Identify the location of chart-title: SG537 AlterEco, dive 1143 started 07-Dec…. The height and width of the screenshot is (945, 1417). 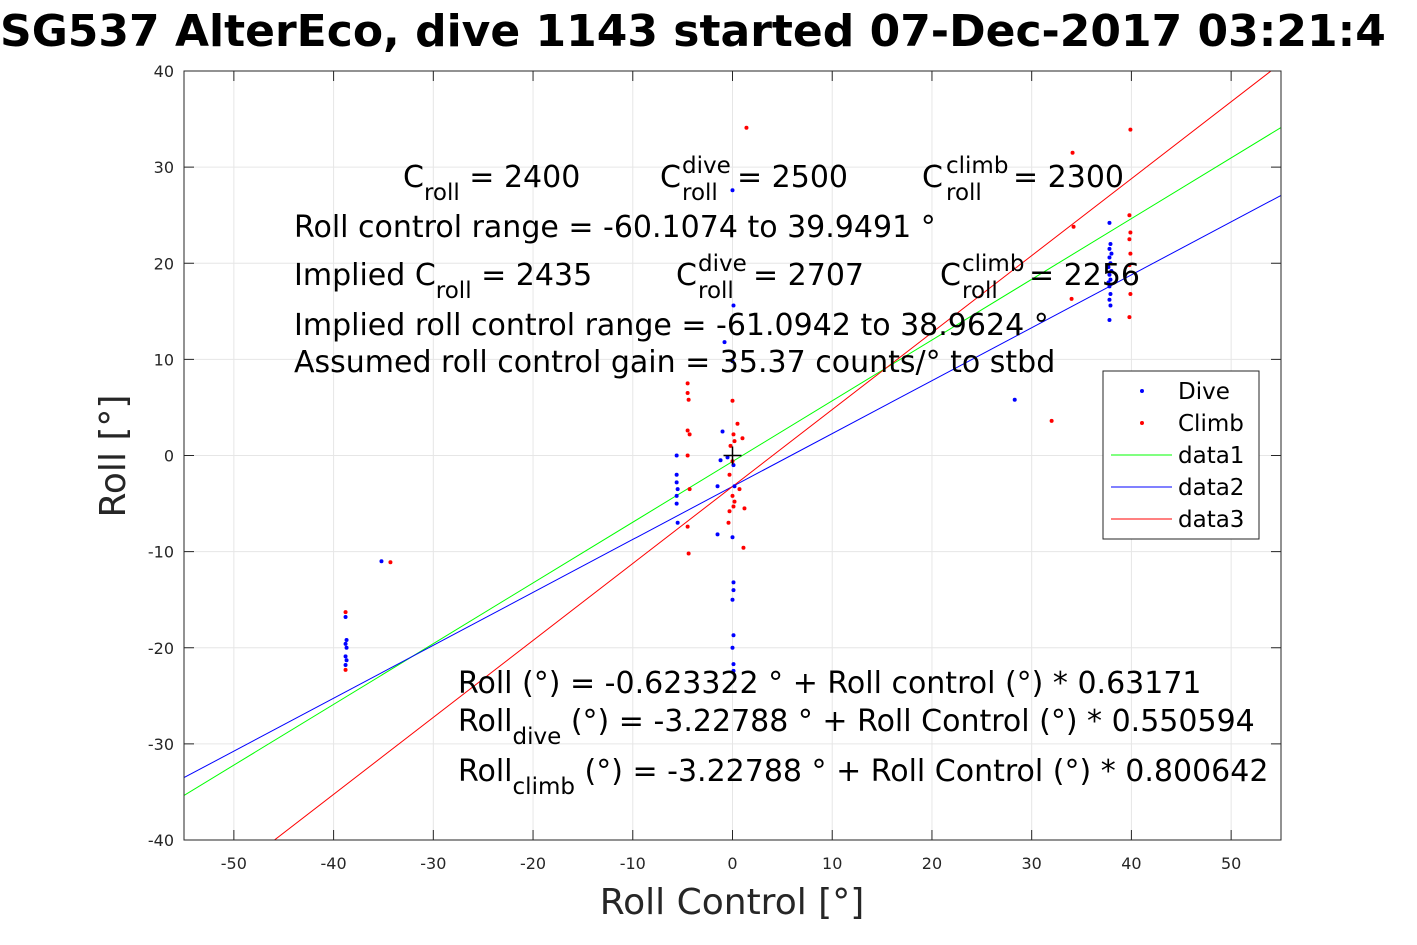
(693, 31).